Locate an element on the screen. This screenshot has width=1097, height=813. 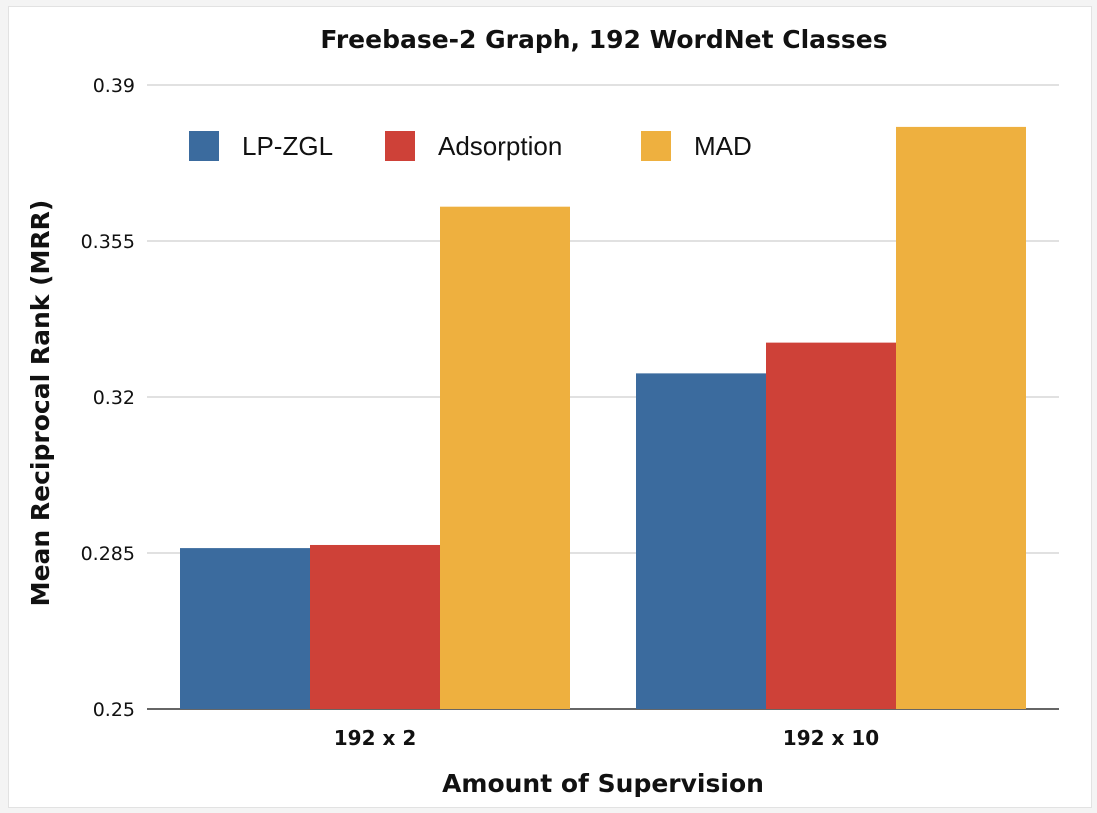
y-tick-label: 0.285 is located at coordinates (108, 554).